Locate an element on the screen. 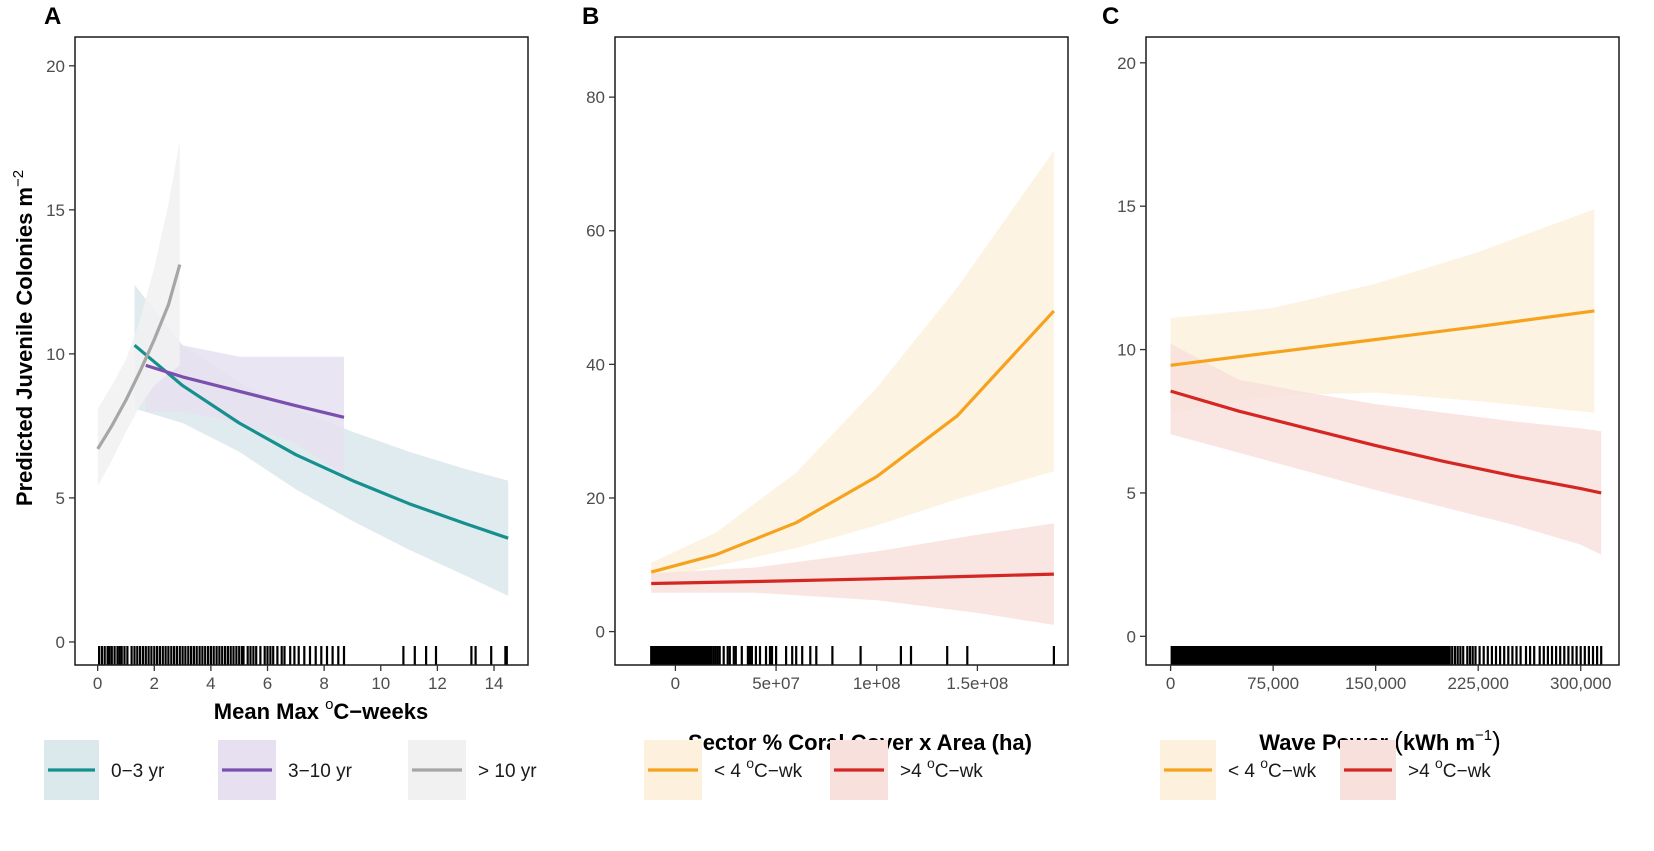 The height and width of the screenshot is (851, 1654). x-ticks: 0 2 4 6 8 10 12 14 is located at coordinates (298, 679).